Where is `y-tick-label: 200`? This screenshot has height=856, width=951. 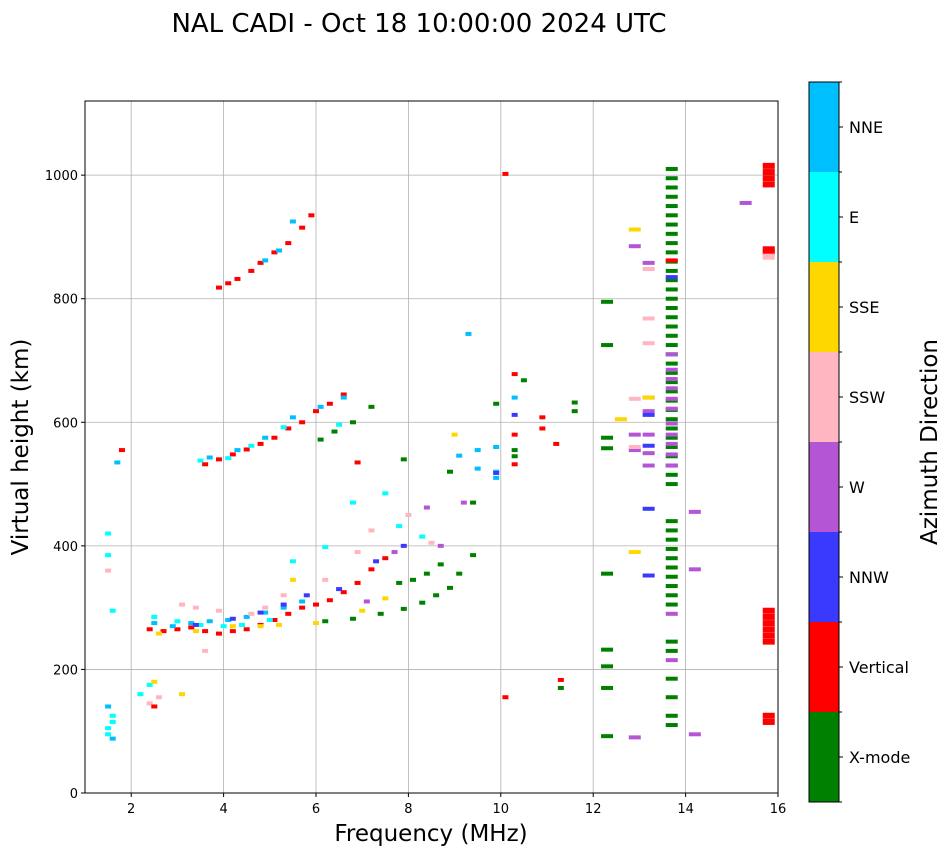
y-tick-label: 200 is located at coordinates (65, 670).